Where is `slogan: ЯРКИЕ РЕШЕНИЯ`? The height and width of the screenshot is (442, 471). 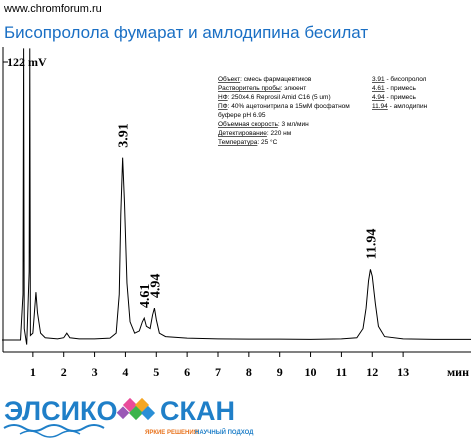
slogan: ЯРКИЕ РЕШЕНИЯ is located at coordinates (171, 433).